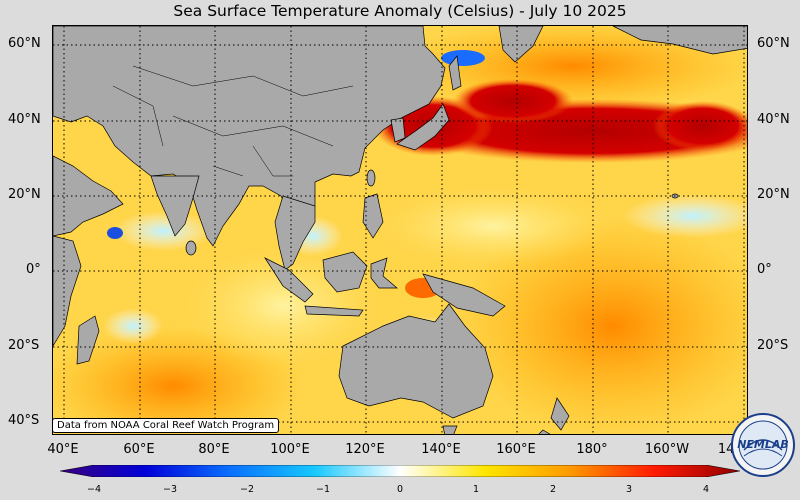 The image size is (800, 500). I want to click on lon-label-80e: 80°E, so click(214, 449).